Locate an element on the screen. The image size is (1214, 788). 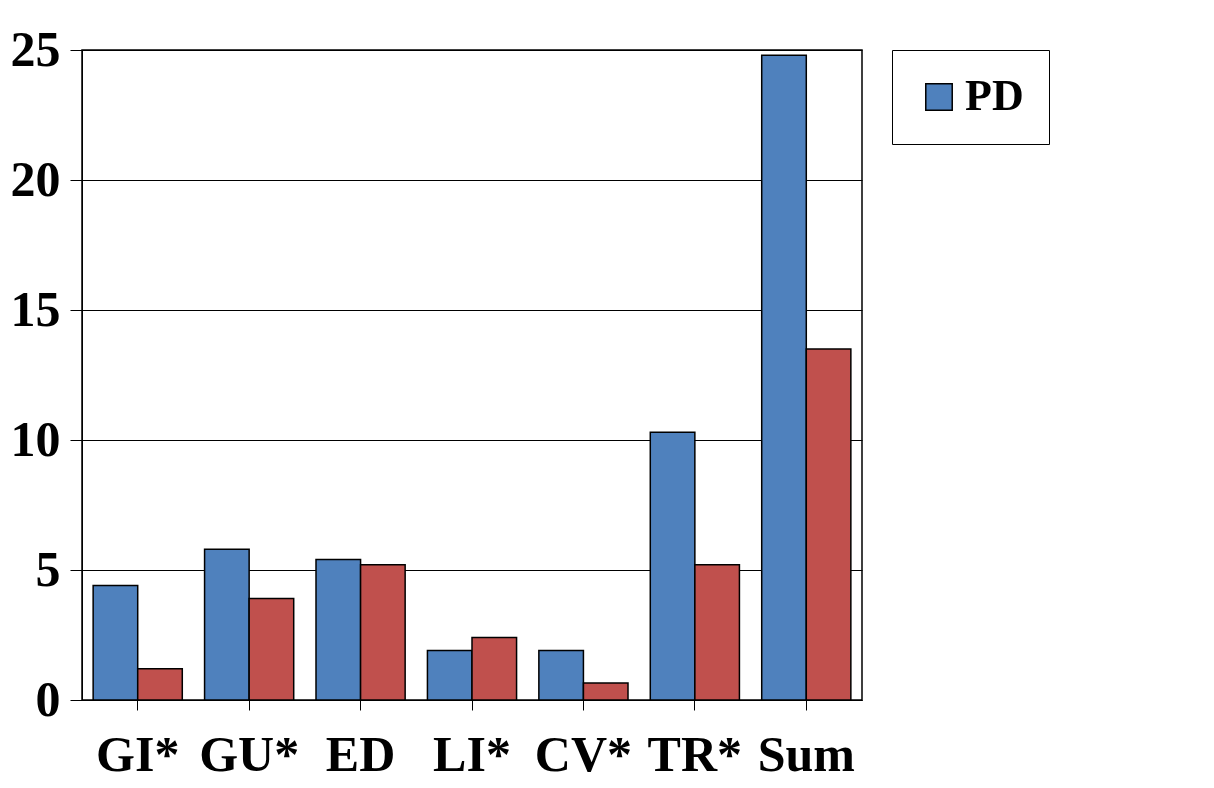
x-tick-label: CV* is located at coordinates (583, 753).